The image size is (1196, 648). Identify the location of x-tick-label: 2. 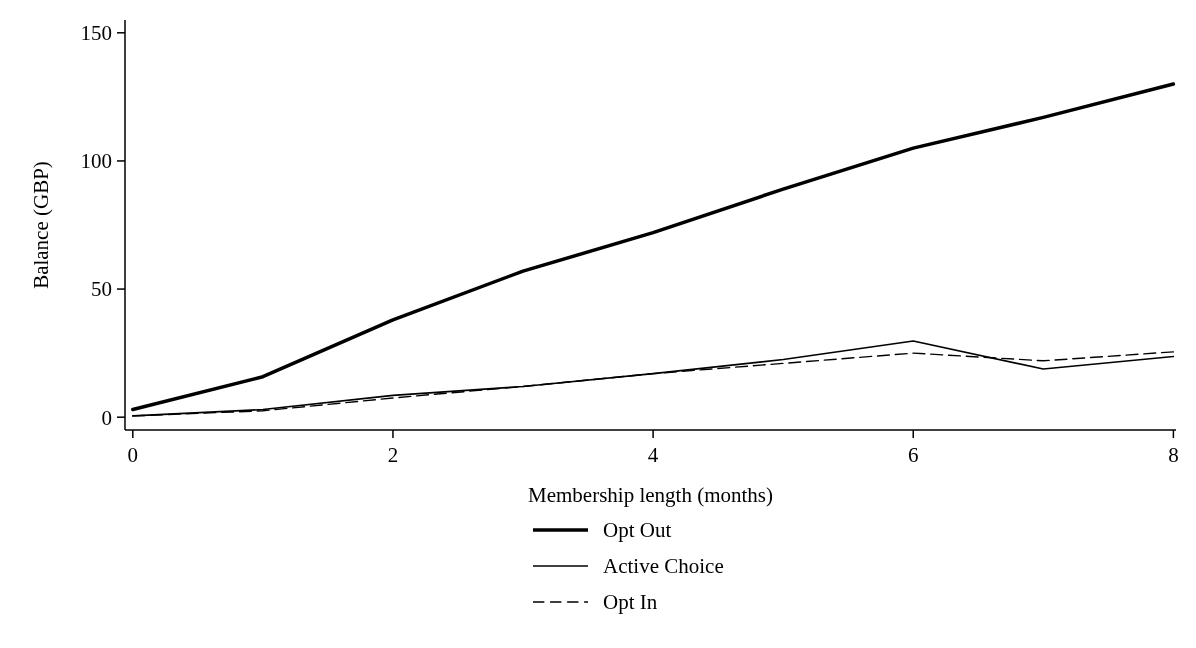
(393, 455).